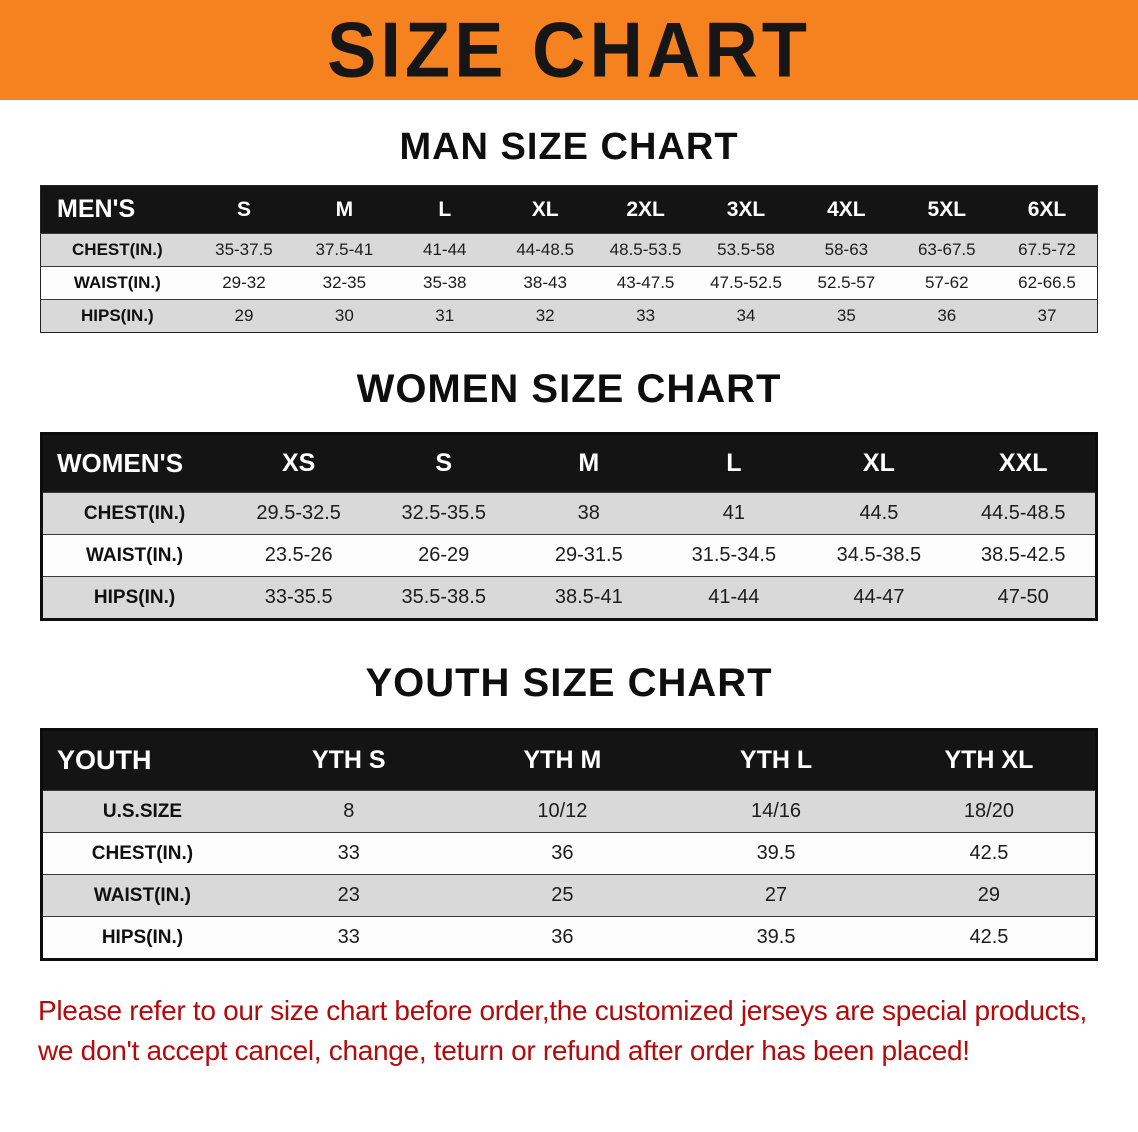  Describe the element at coordinates (344, 283) in the screenshot. I see `size-value-cell: 32-35` at that location.